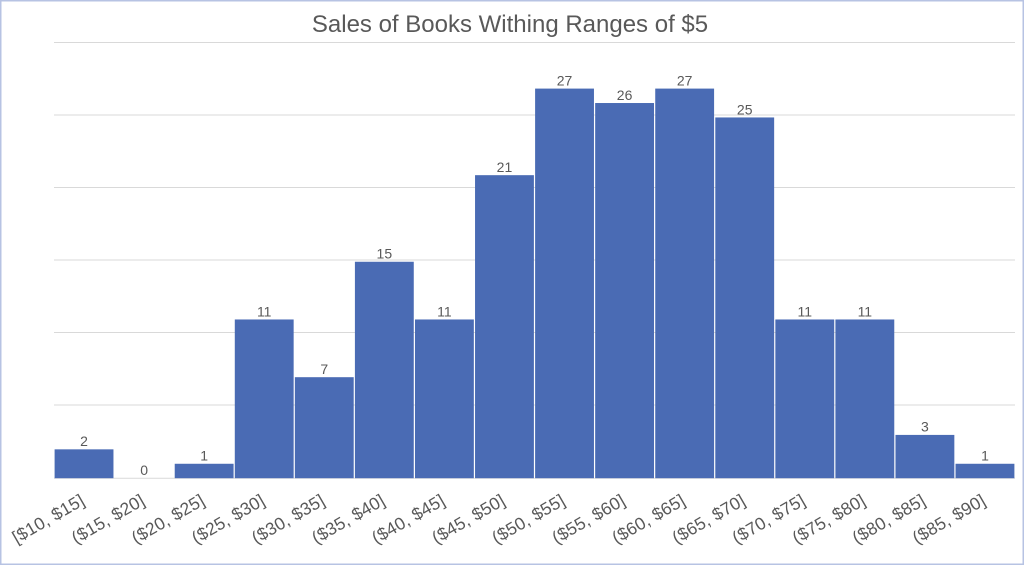  I want to click on svg-text: 15, so click(385, 254).